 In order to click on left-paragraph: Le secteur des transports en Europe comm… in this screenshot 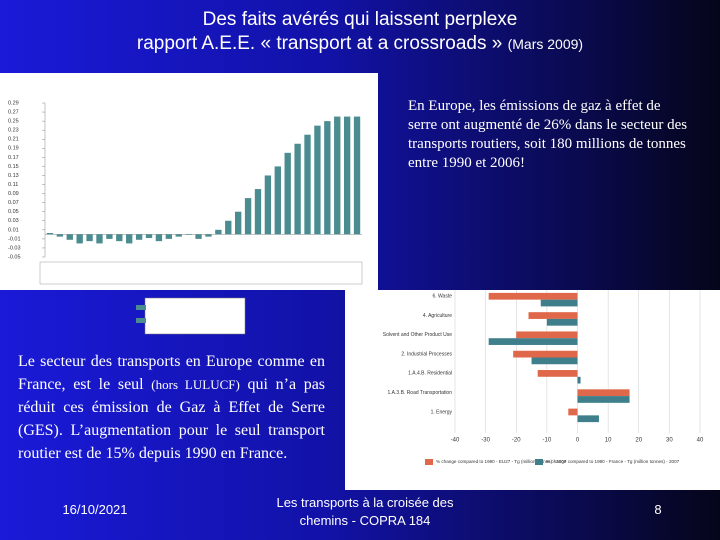, I will do `click(171, 407)`.